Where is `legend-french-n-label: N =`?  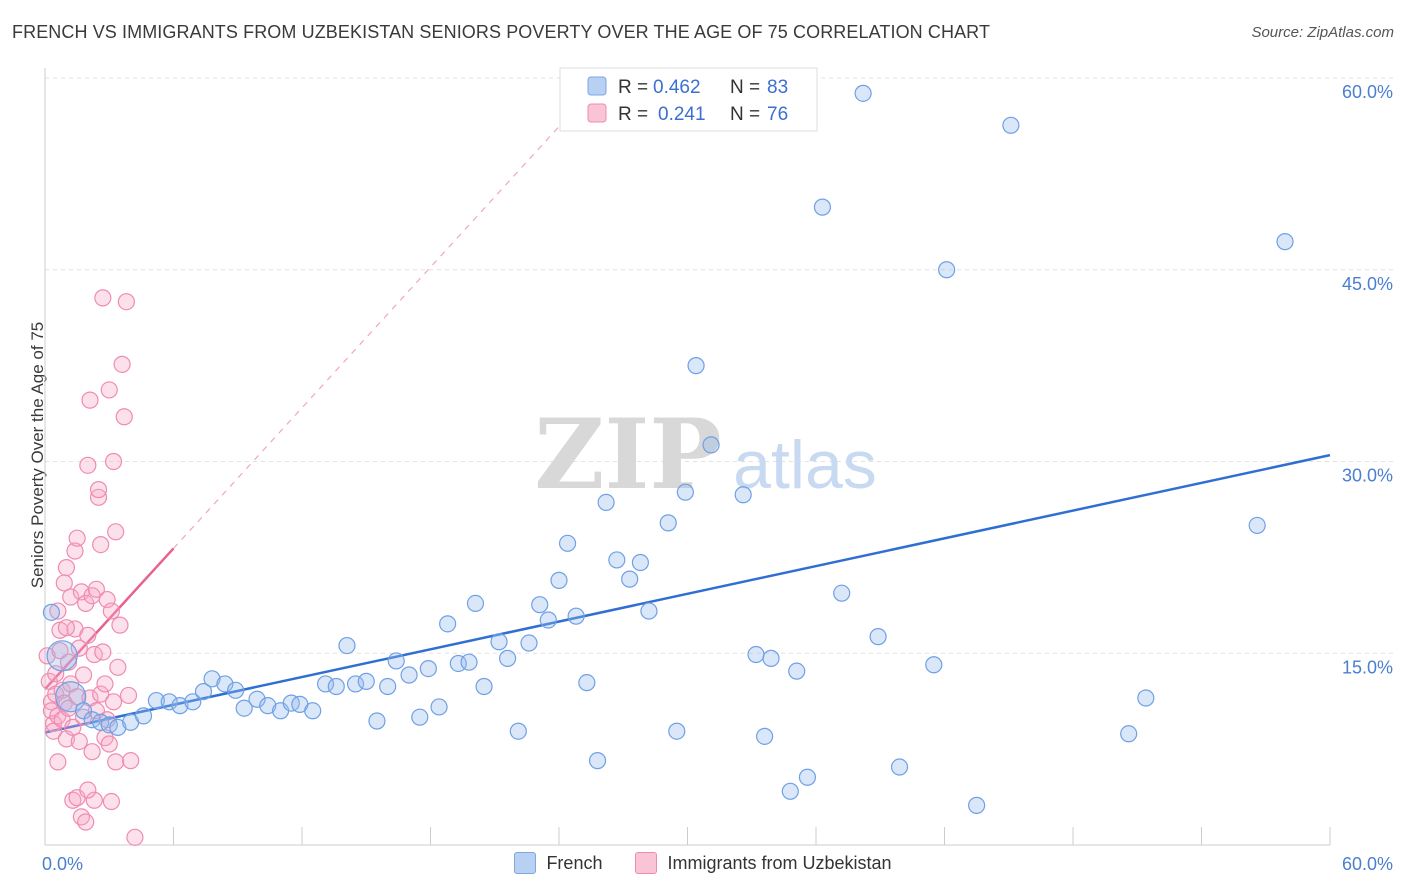 legend-french-n-label: N = is located at coordinates (745, 87).